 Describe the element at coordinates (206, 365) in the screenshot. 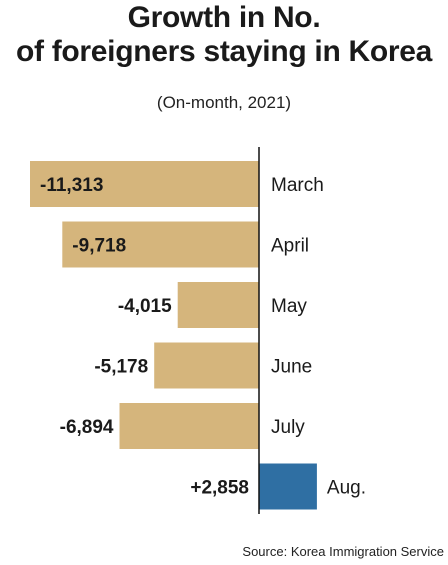

I see `bar-june` at that location.